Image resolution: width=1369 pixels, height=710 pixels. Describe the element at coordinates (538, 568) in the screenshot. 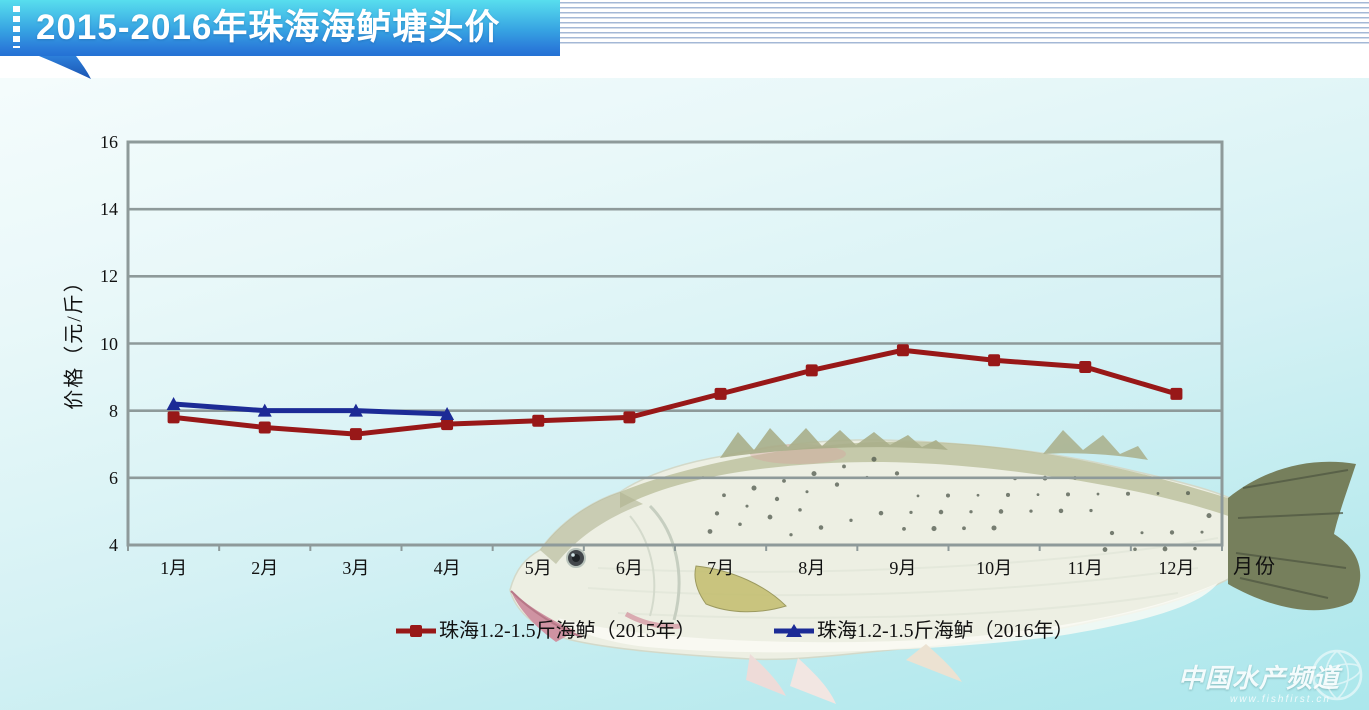

I see `x-tick-label: 5月` at that location.